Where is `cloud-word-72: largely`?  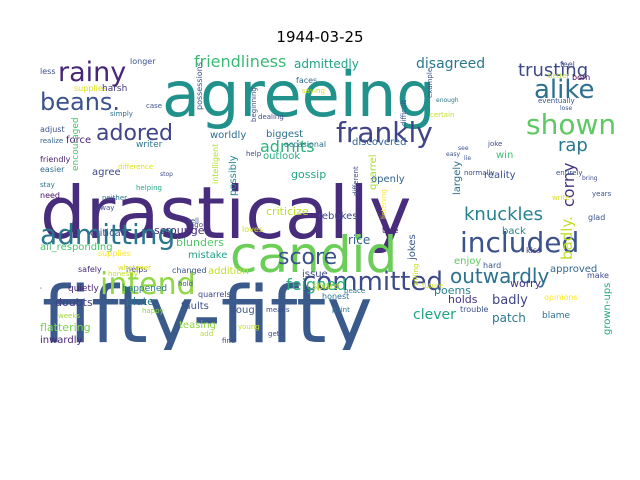
cloud-word-72: largely is located at coordinates (457, 178).